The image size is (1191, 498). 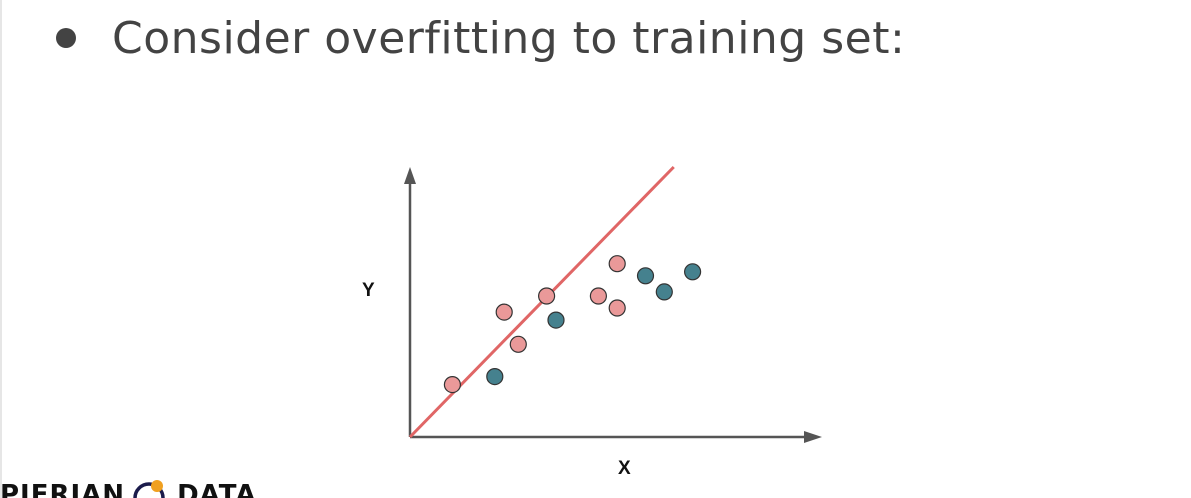 What do you see at coordinates (813, 437) in the screenshot?
I see `x-axis-arrowhead` at bounding box center [813, 437].